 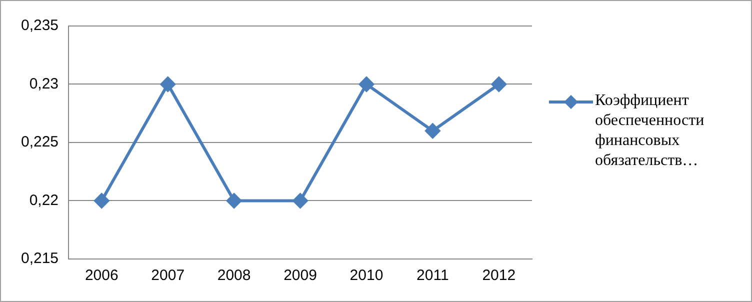 What do you see at coordinates (101, 275) in the screenshot?
I see `x-tick-label: 2006` at bounding box center [101, 275].